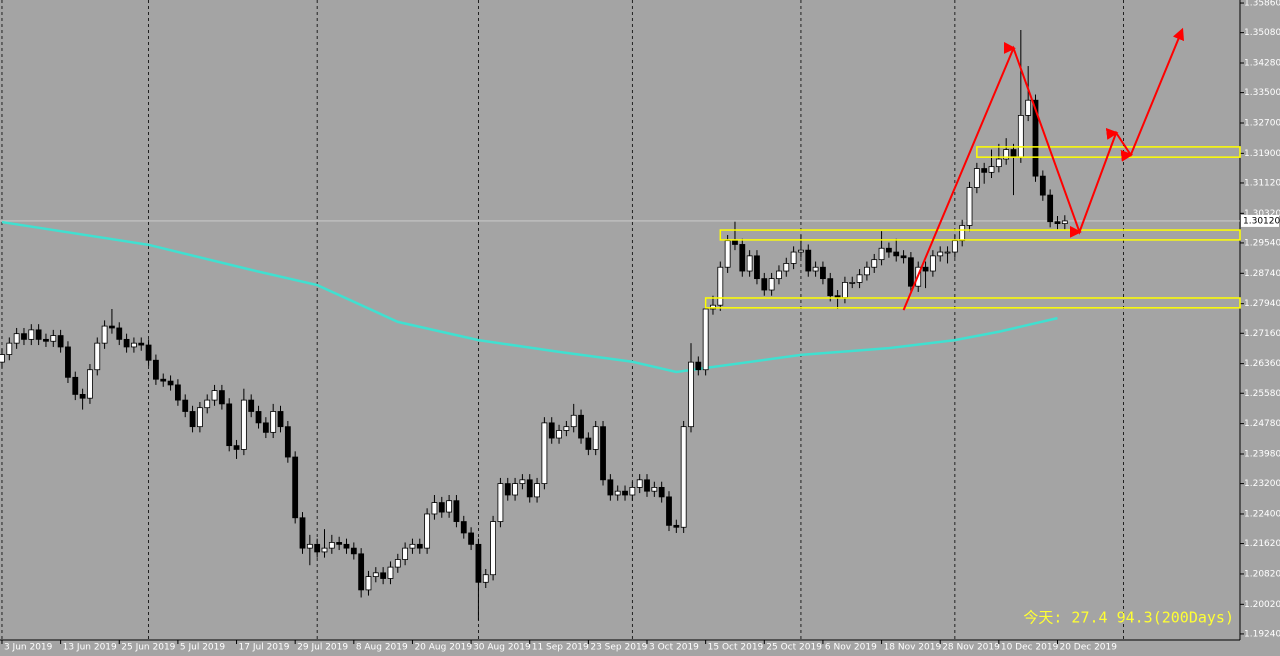  I want to click on y-tick-label: 1.20020, so click(1262, 605).